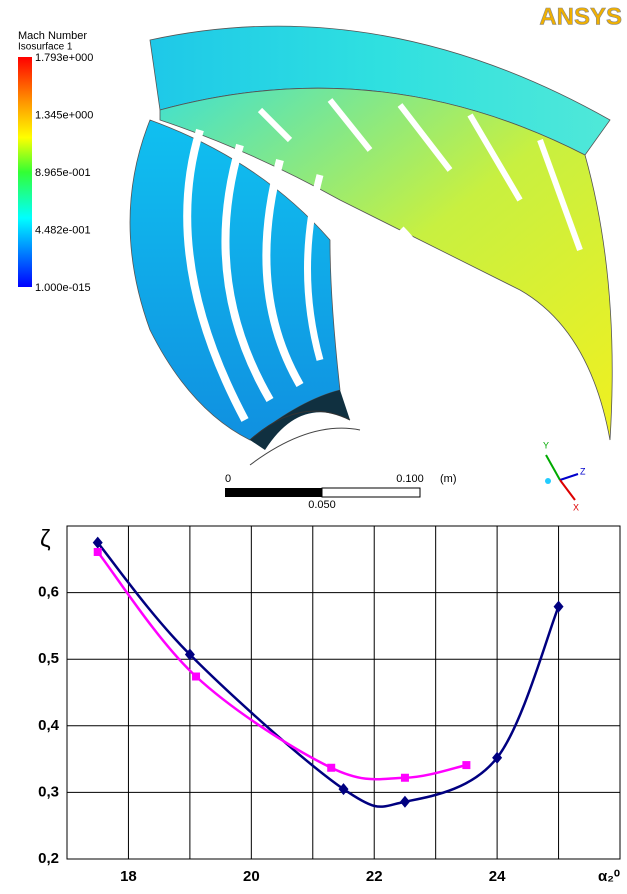  What do you see at coordinates (273, 492) in the screenshot?
I see `scale-bar-dark` at bounding box center [273, 492].